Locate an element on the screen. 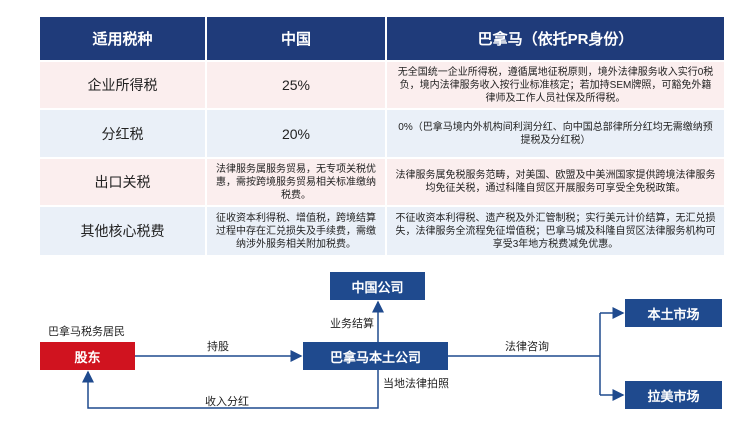 The height and width of the screenshot is (429, 744). node: 股东 is located at coordinates (87, 356).